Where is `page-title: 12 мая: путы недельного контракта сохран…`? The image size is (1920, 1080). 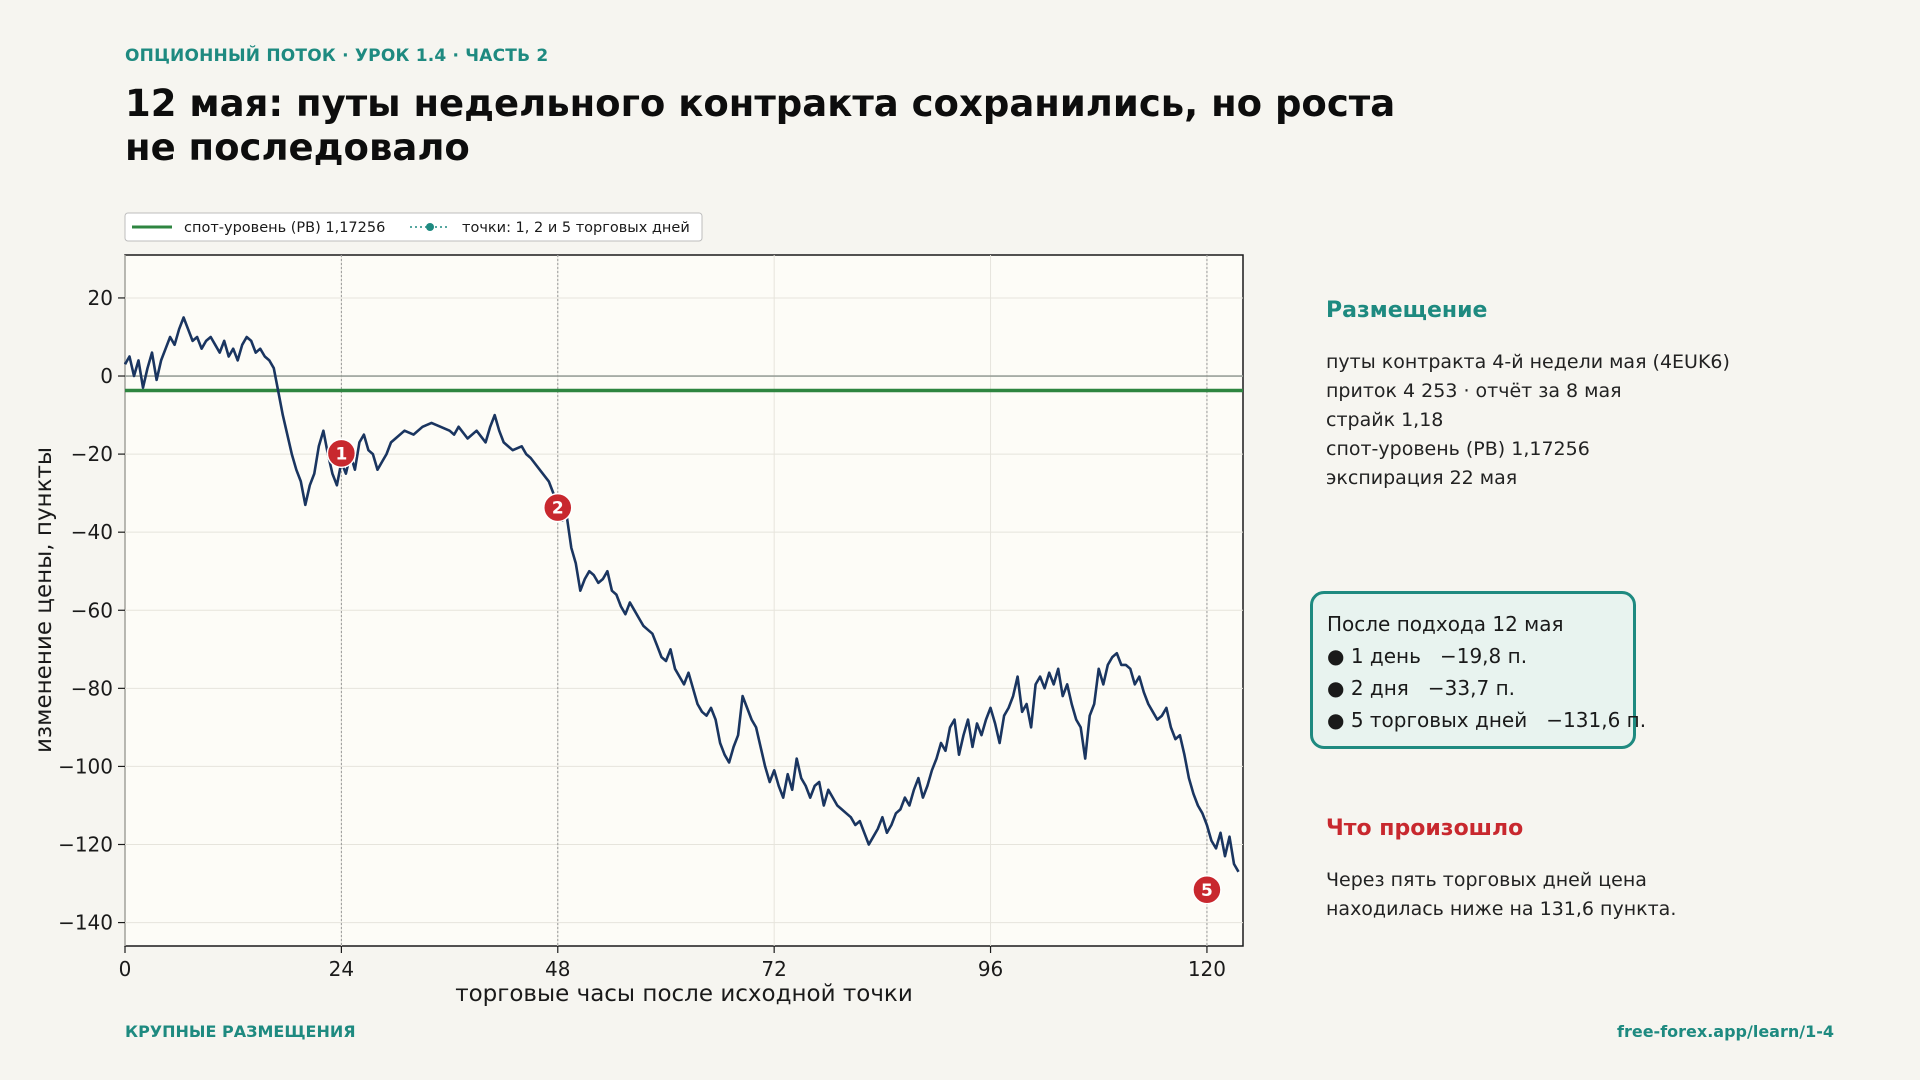 page-title: 12 мая: путы недельного контракта сохран… is located at coordinates (760, 125).